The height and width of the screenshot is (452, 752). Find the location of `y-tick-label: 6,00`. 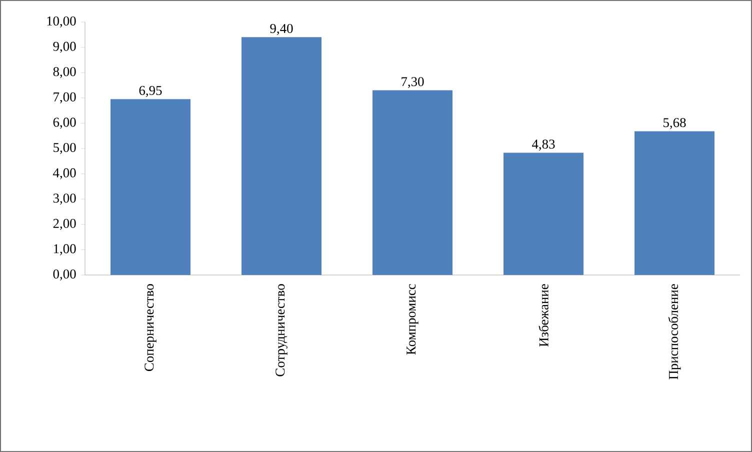

y-tick-label: 6,00 is located at coordinates (64, 123).